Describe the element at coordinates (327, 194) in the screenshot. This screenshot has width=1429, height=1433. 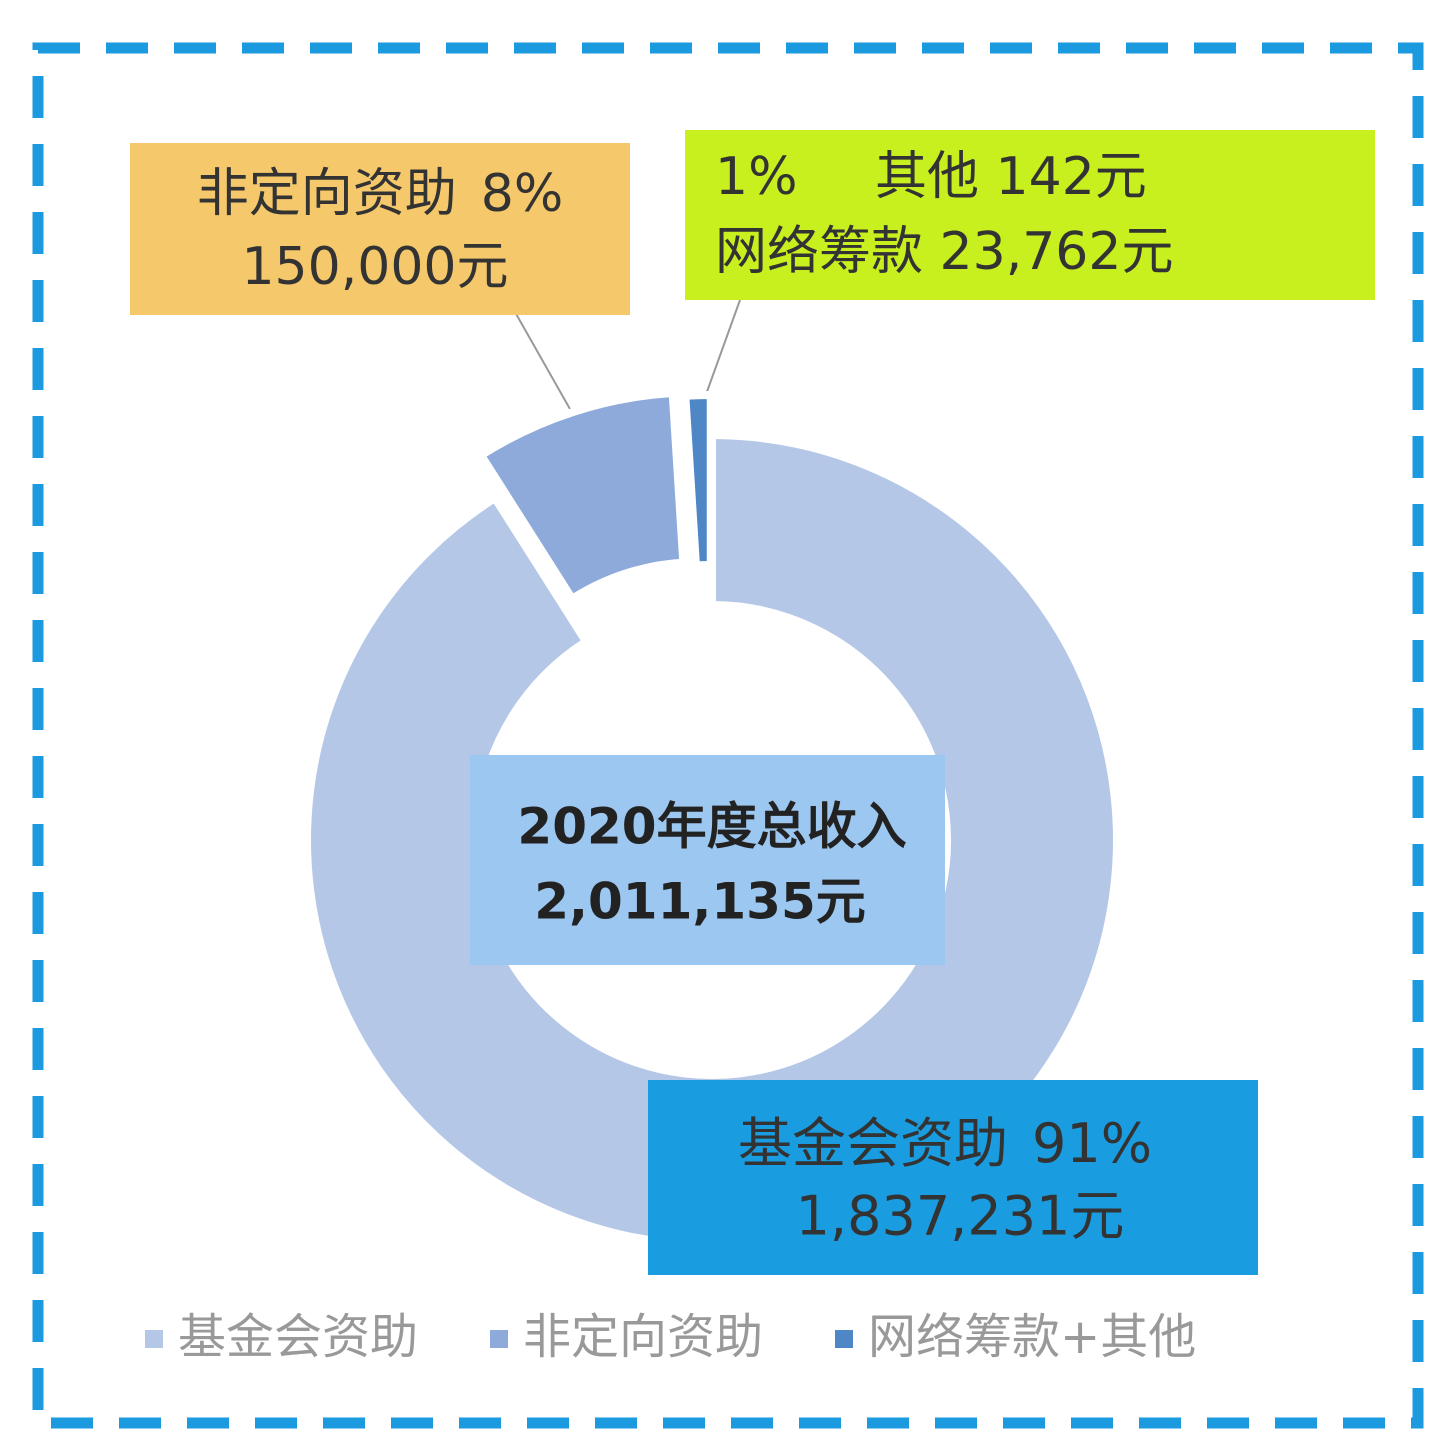
I see `label-part: 非定向资助` at that location.